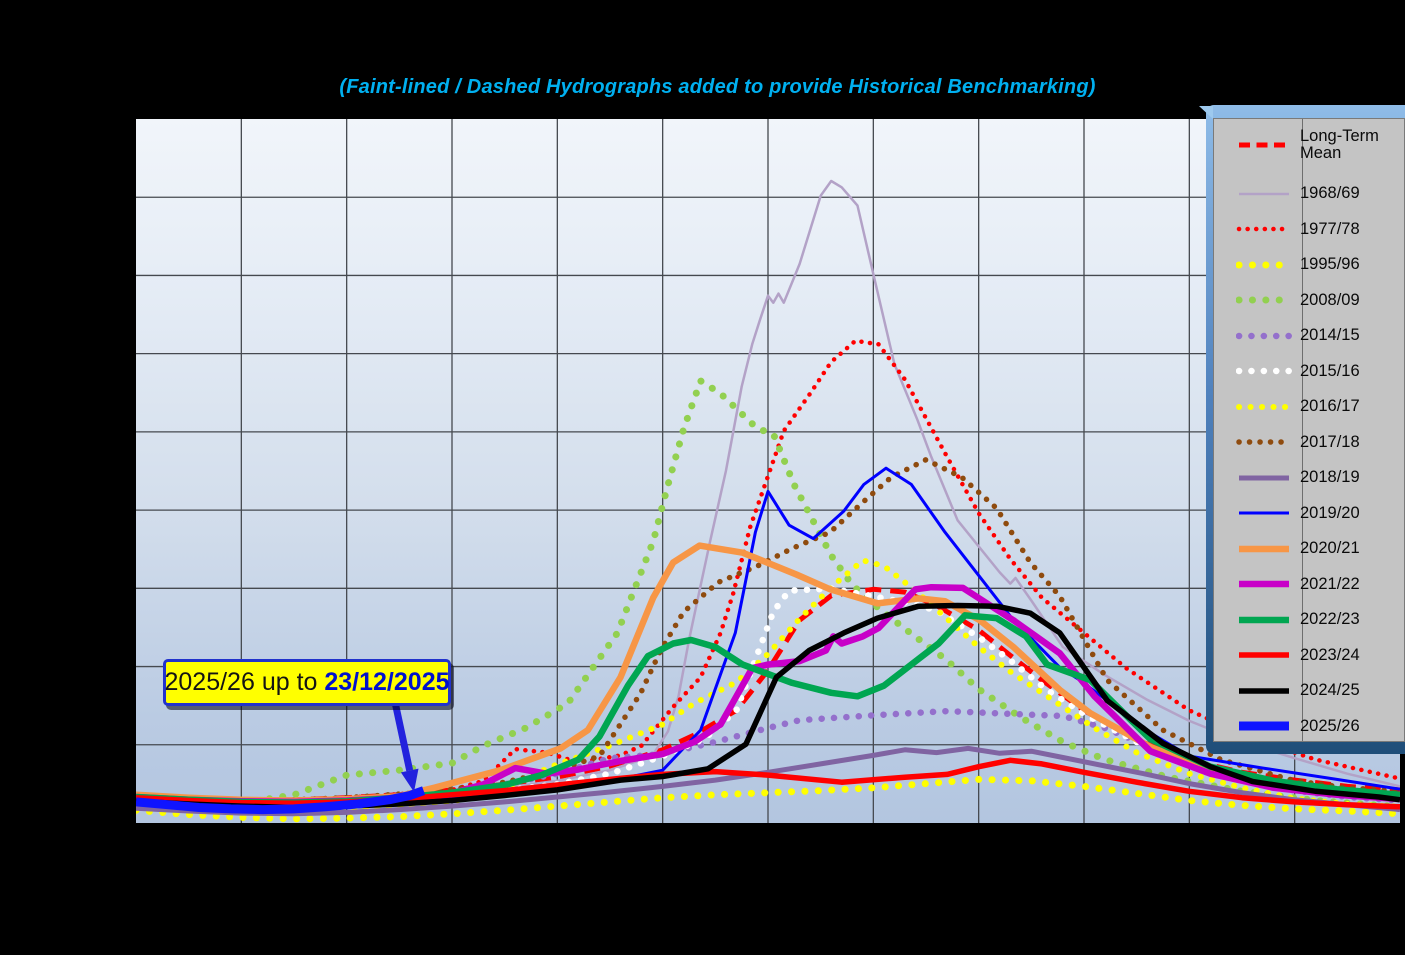 The width and height of the screenshot is (1405, 955). What do you see at coordinates (1206, 112) in the screenshot?
I see `legend-backing-tip-icon` at bounding box center [1206, 112].